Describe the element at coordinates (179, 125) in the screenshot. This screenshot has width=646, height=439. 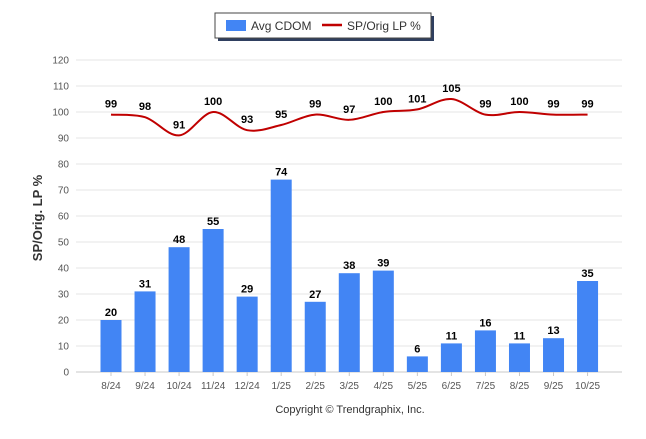
I see `line-value-label: 91` at that location.